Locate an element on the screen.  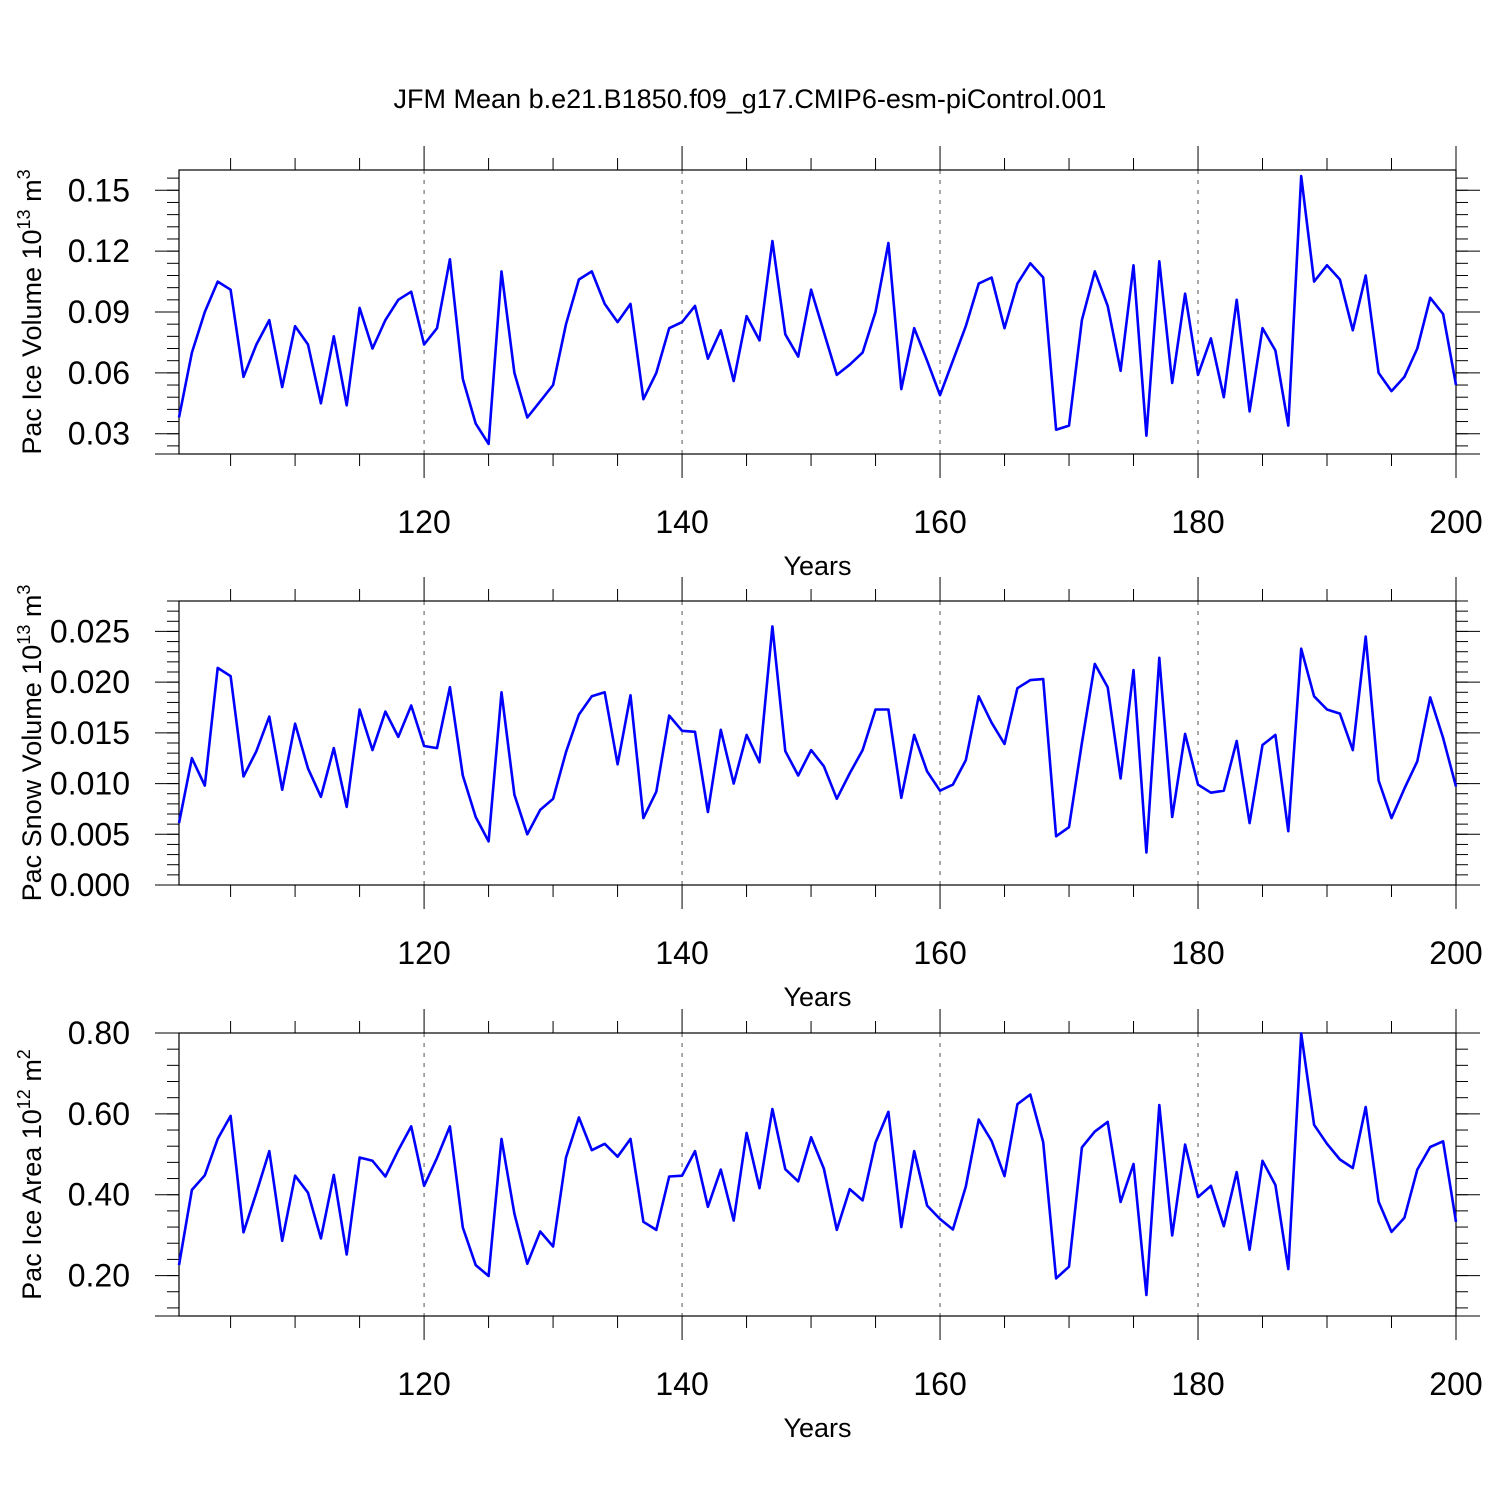
y-tick-label: 0.20 is located at coordinates (99, 1276).